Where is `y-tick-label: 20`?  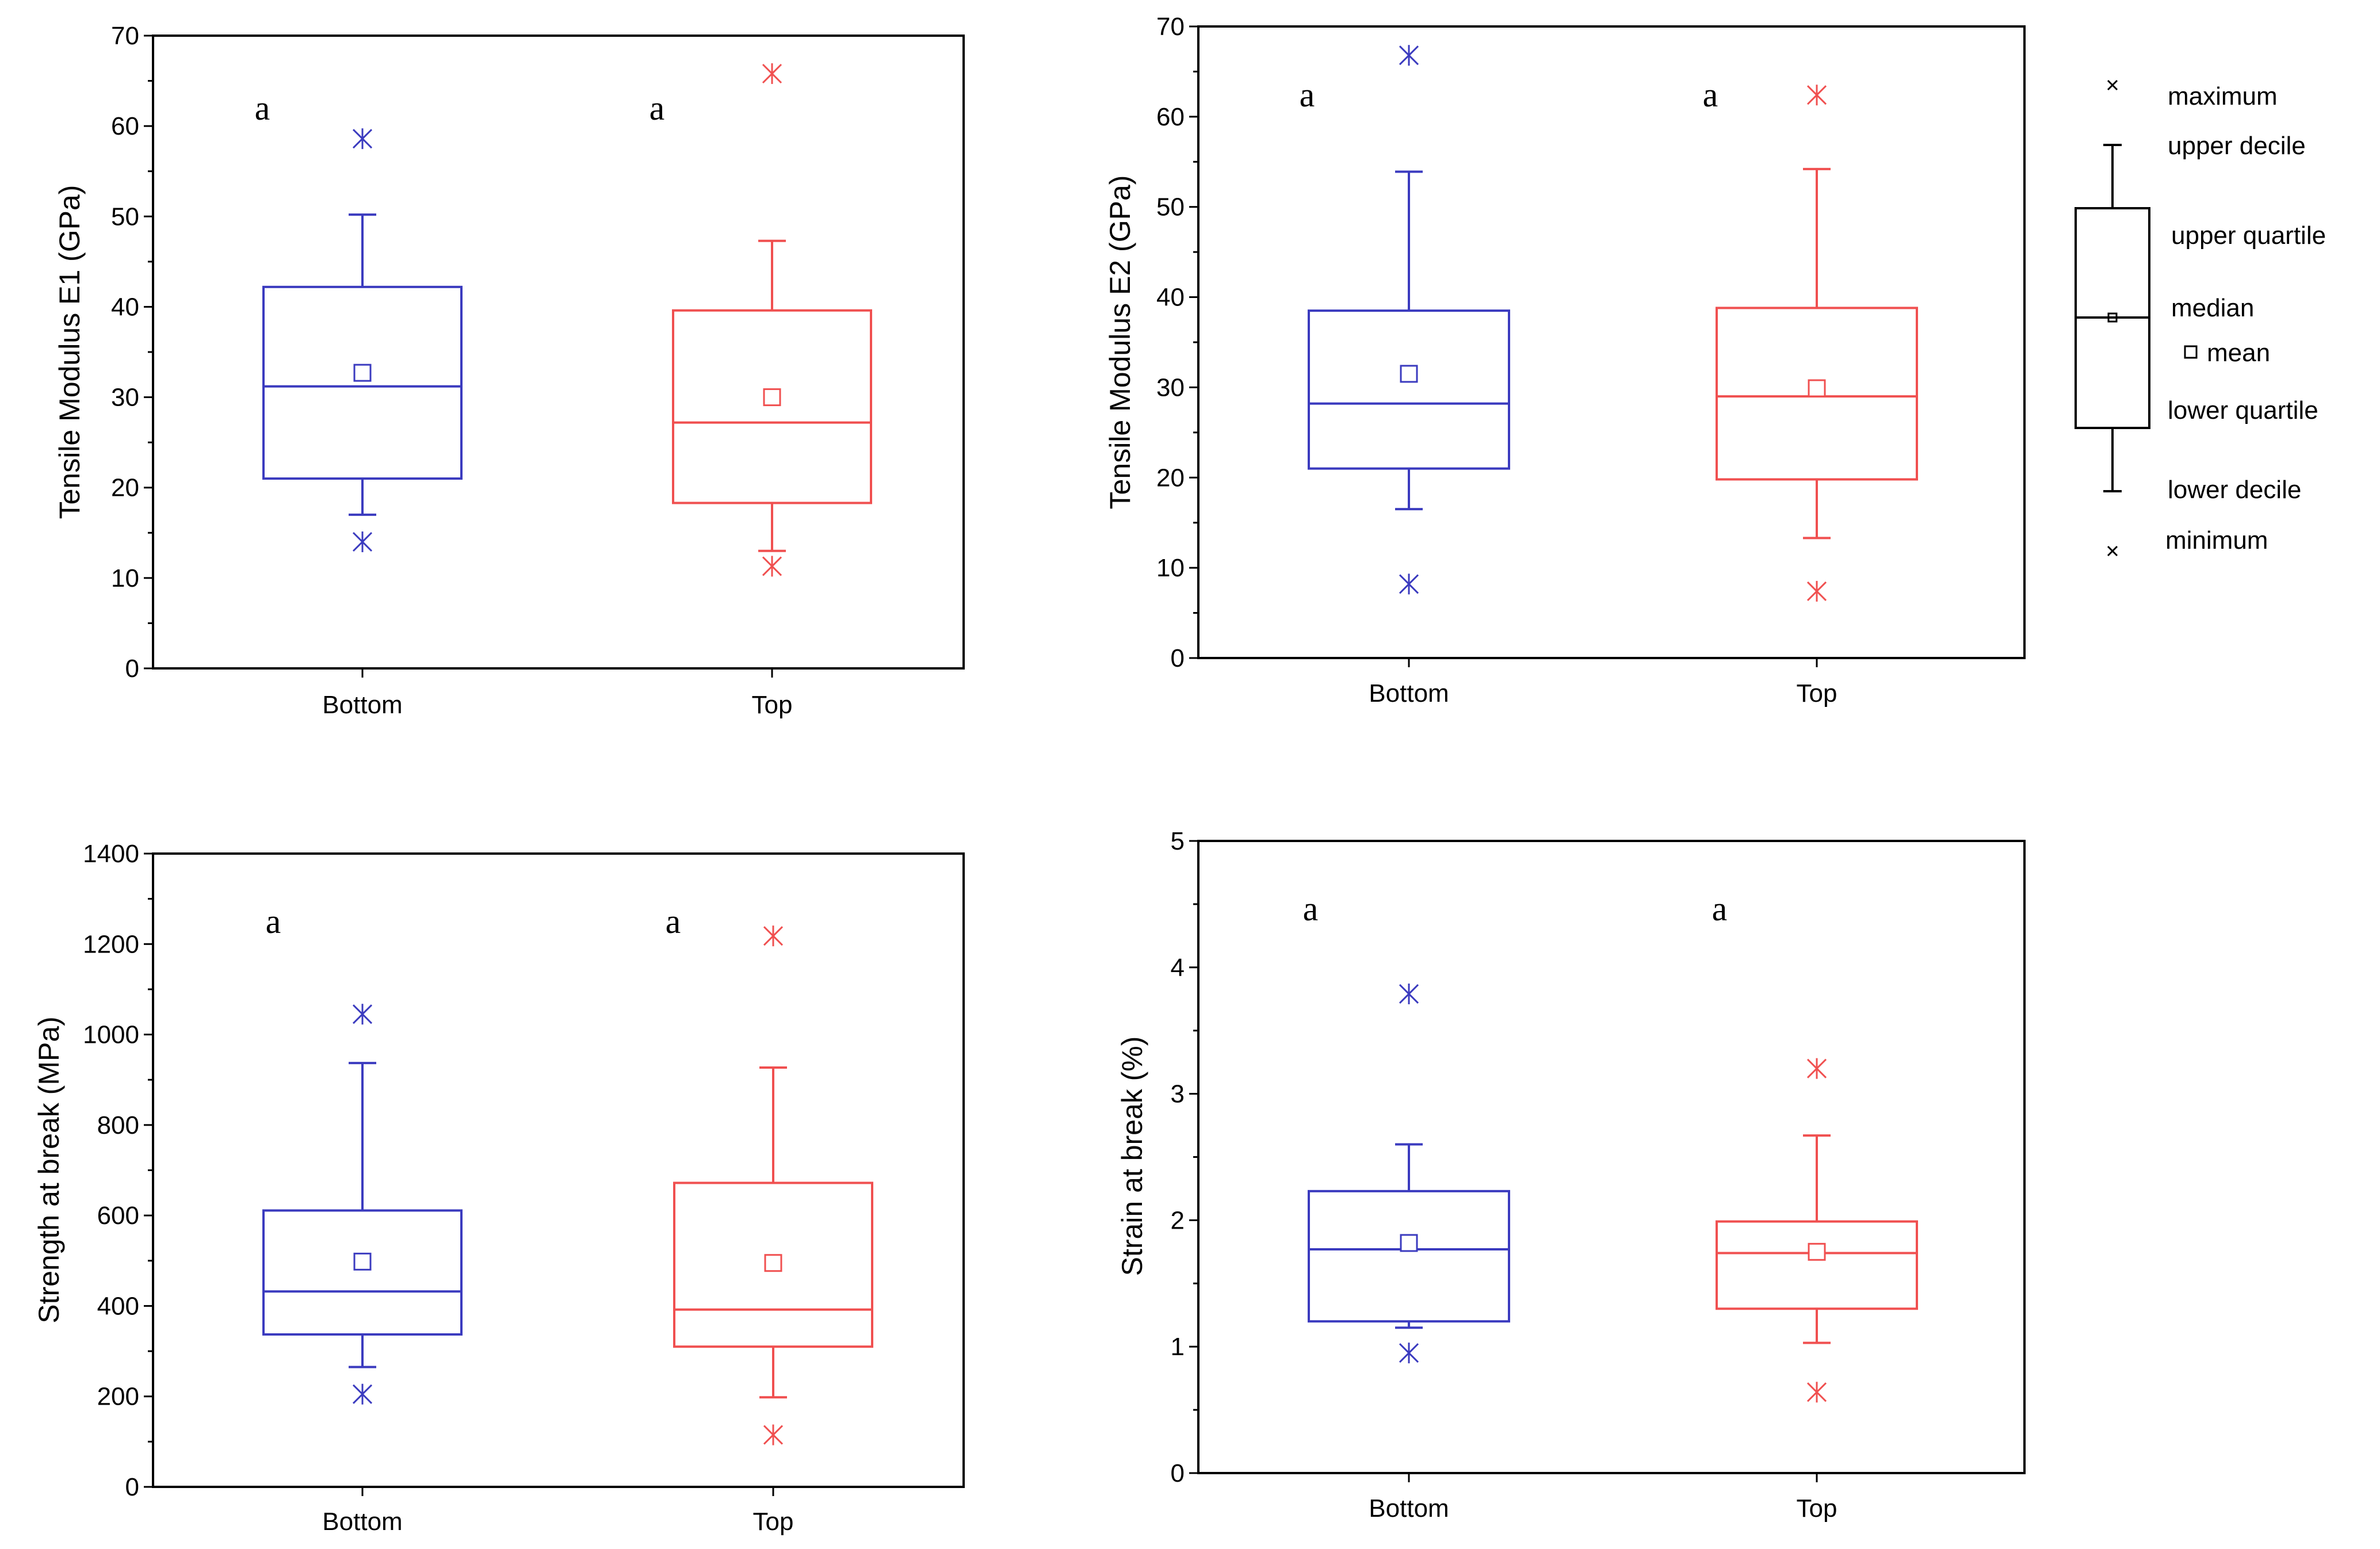
y-tick-label: 20 is located at coordinates (1170, 478).